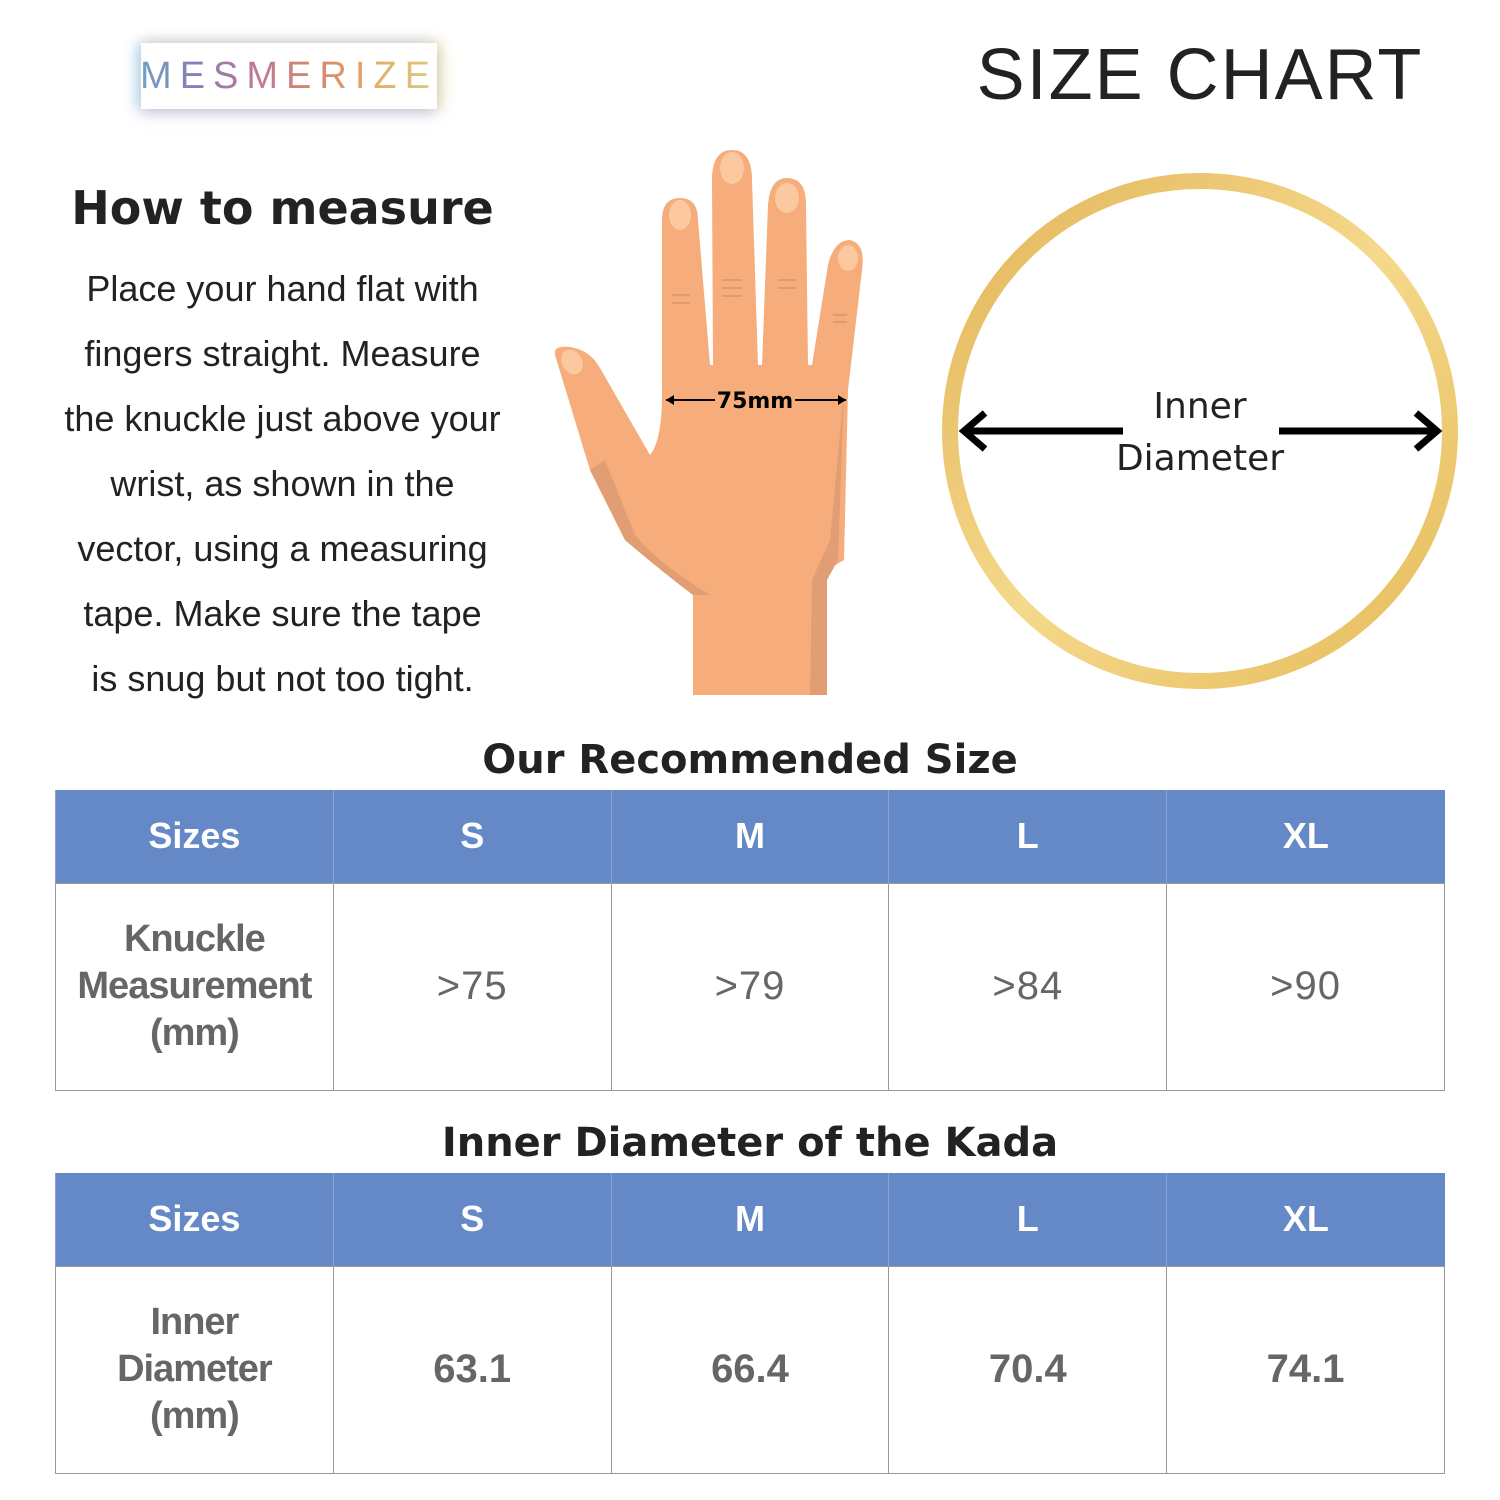 The width and height of the screenshot is (1500, 1500). What do you see at coordinates (282, 548) in the screenshot?
I see `desc-line: vector, using a measuring` at bounding box center [282, 548].